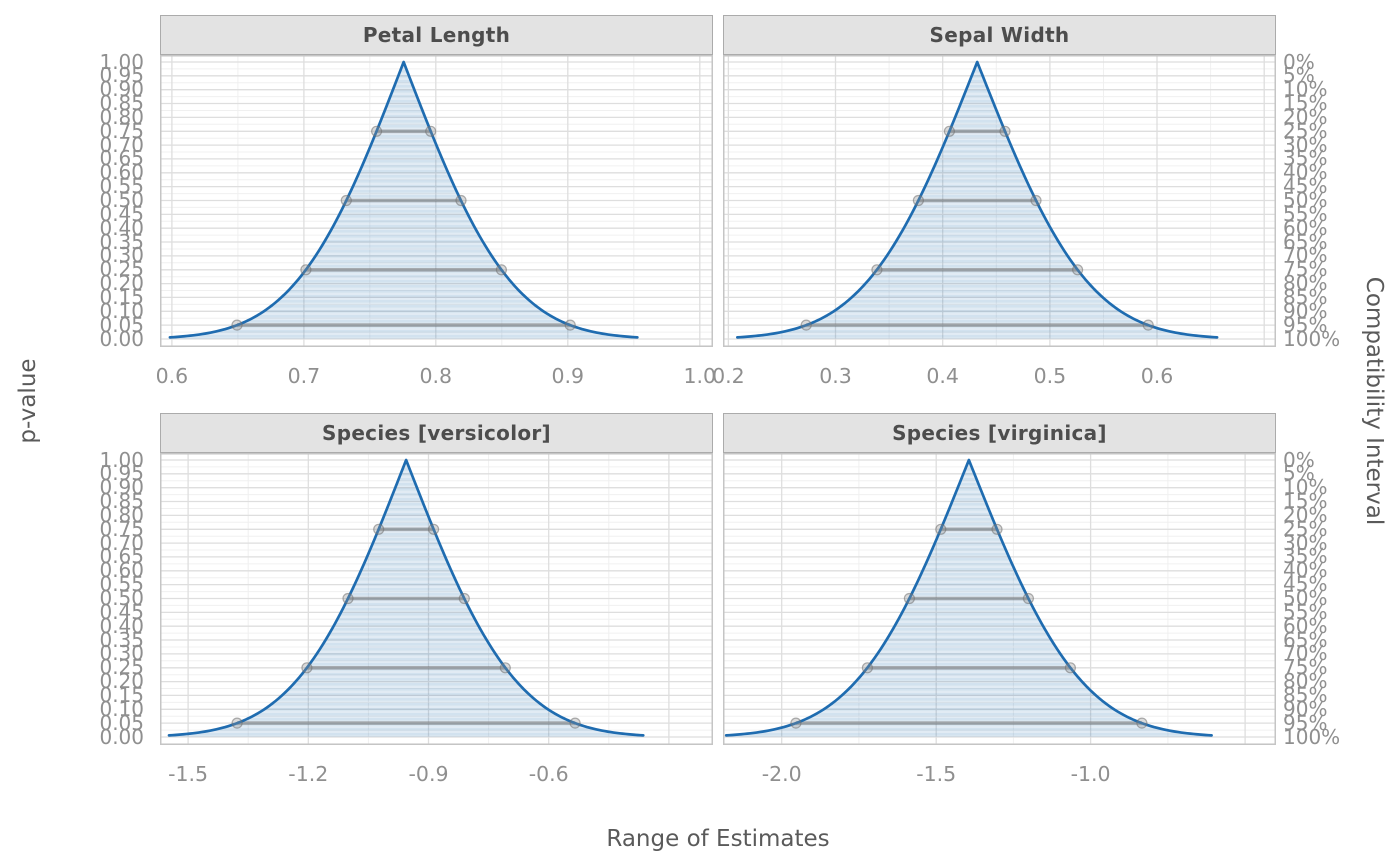 The width and height of the screenshot is (1400, 866). Describe the element at coordinates (121, 338) in the screenshot. I see `y-tick-label-pvalue: 0.00` at that location.